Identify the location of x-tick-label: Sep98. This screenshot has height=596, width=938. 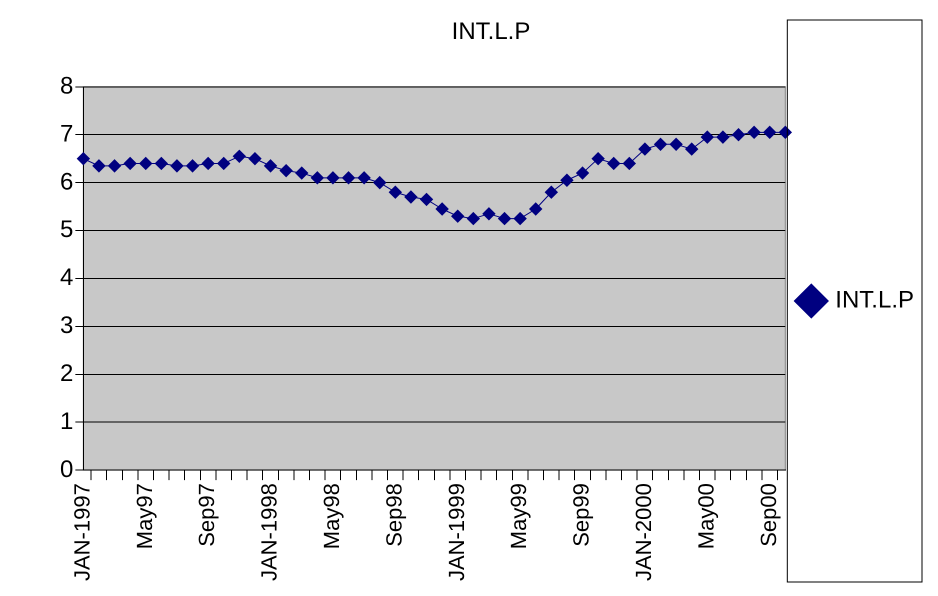
(393, 515).